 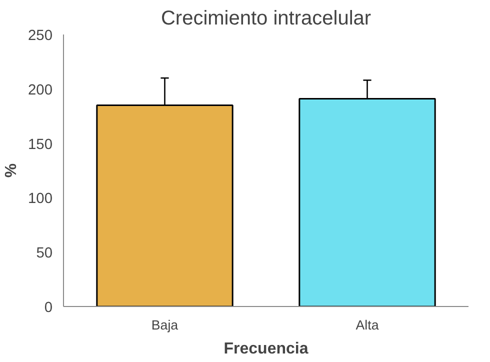 What do you see at coordinates (48, 308) in the screenshot?
I see `y-tick-label: 0` at bounding box center [48, 308].